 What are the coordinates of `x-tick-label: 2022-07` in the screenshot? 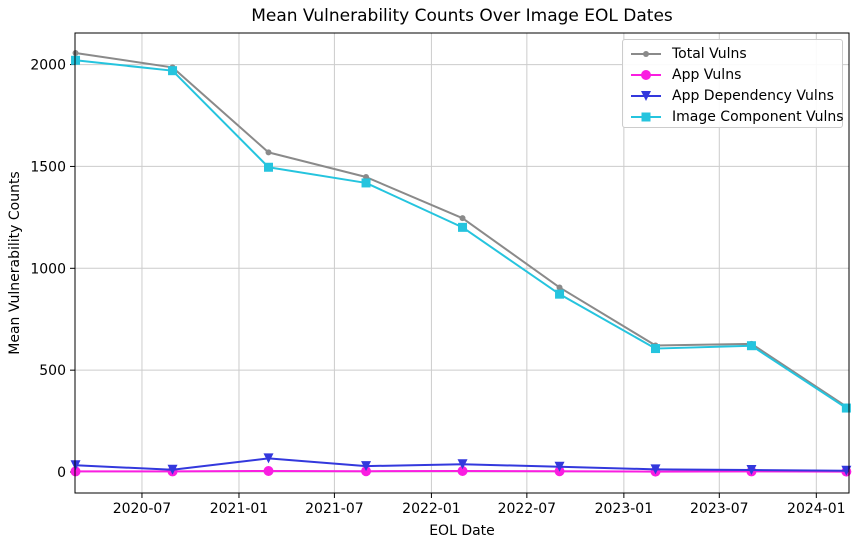 It's located at (527, 509).